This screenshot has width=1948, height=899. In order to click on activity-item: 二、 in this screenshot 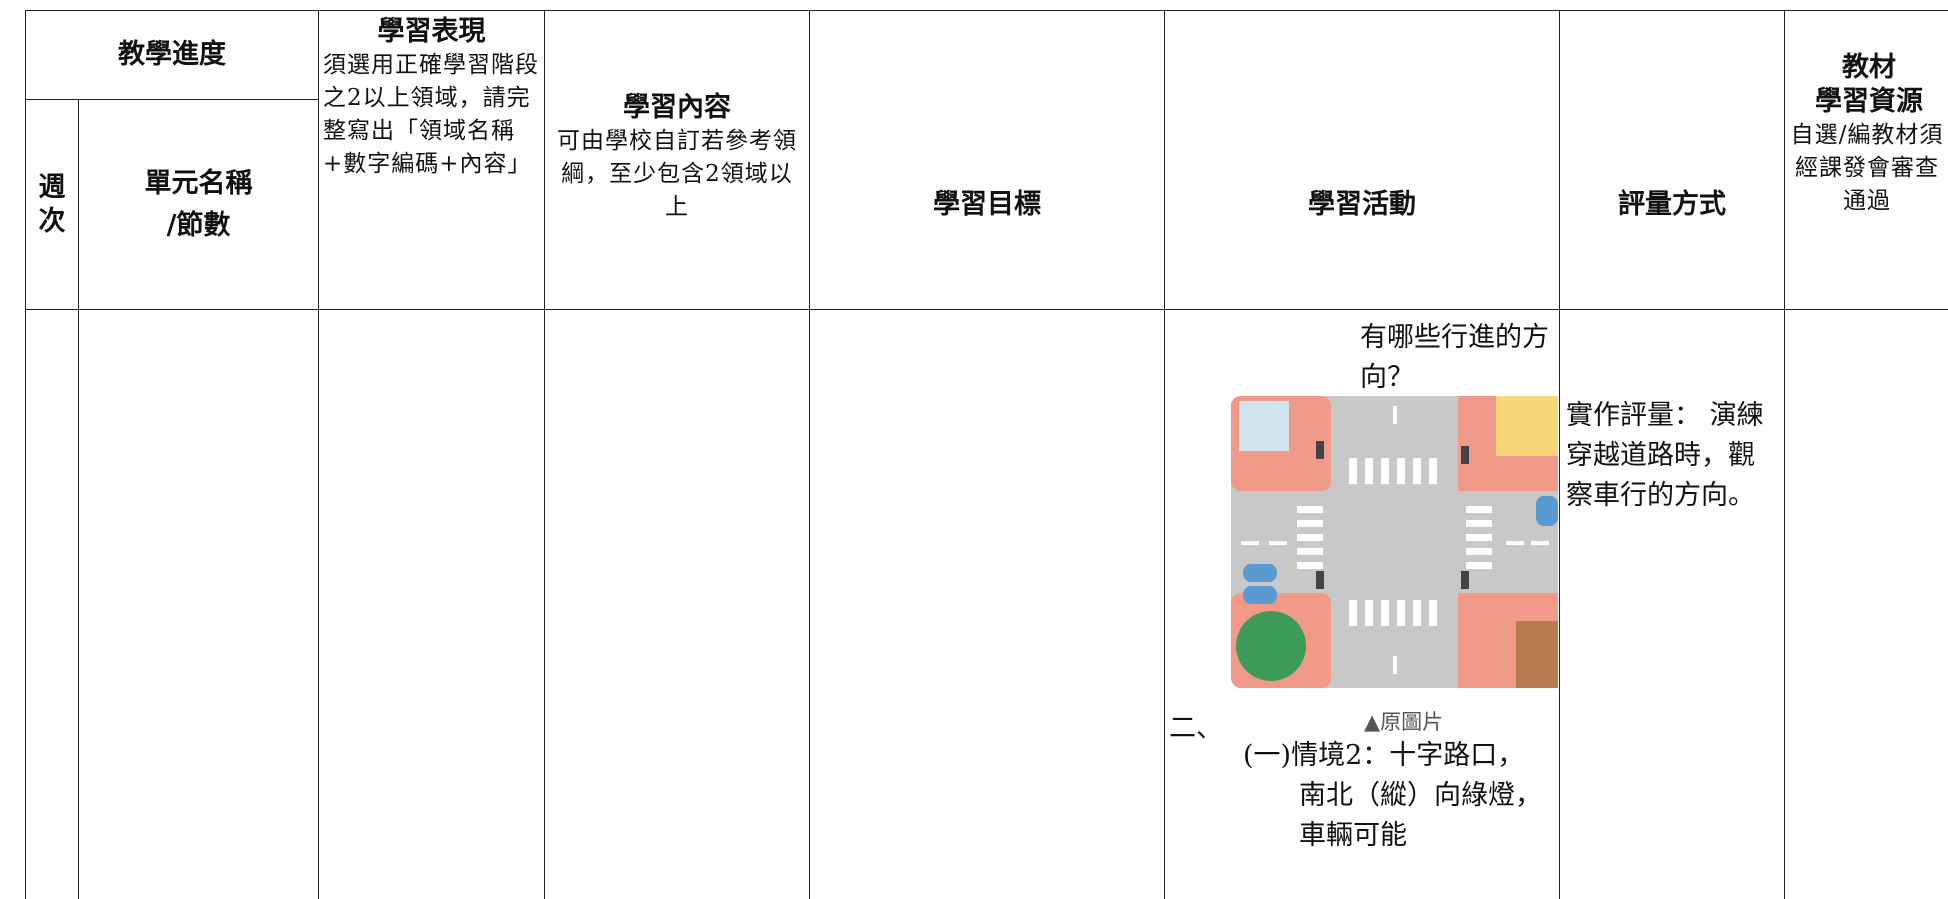, I will do `click(1196, 728)`.